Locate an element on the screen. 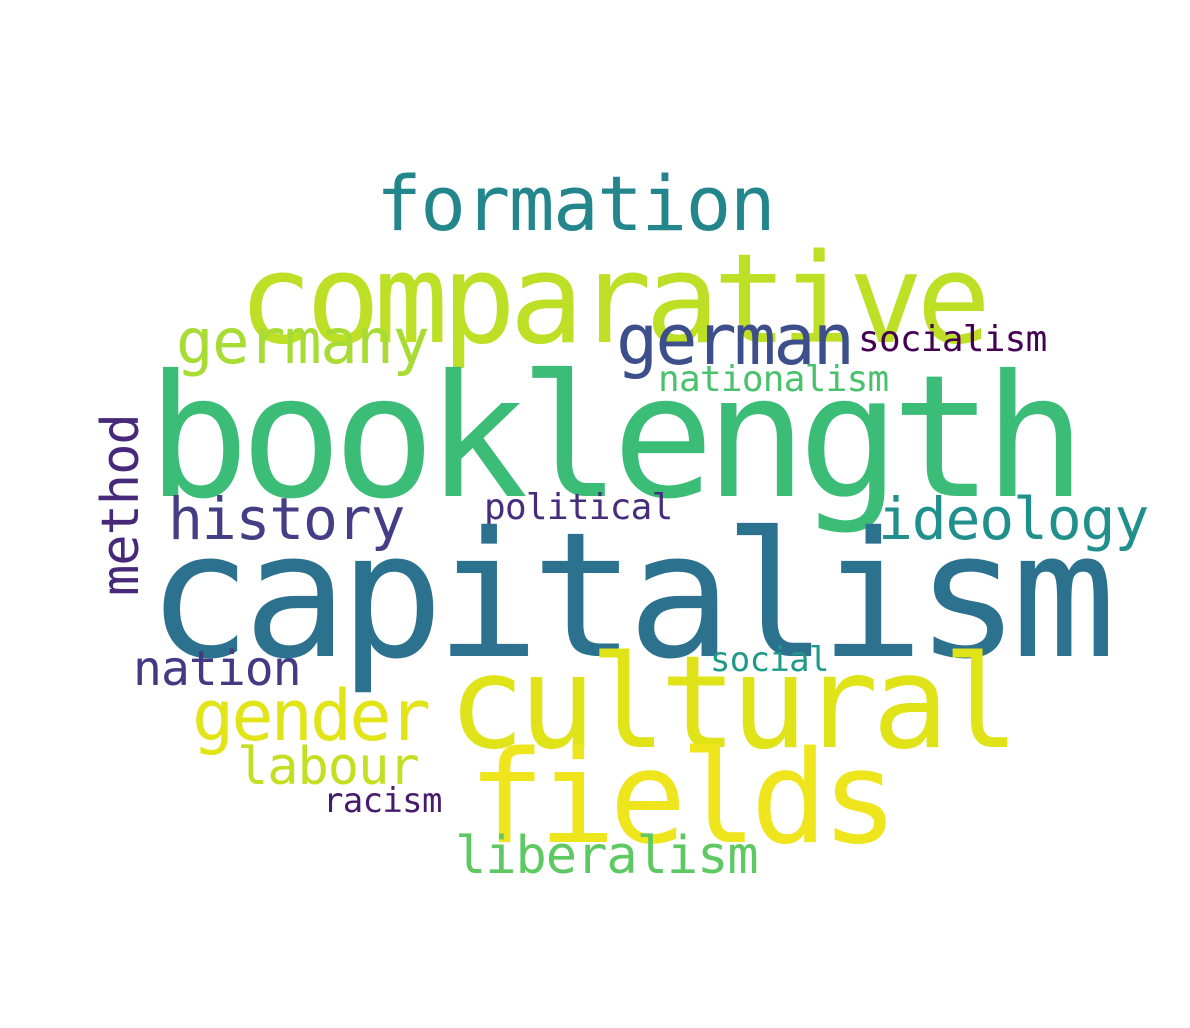 This screenshot has height=1028, width=1190. word-liberalism: liberalism is located at coordinates (607, 856).